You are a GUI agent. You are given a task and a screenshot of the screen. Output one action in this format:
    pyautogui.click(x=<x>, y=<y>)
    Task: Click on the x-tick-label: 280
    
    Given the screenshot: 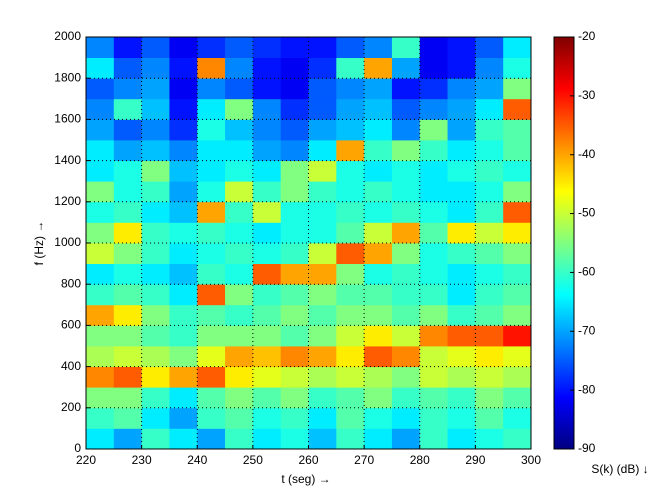 What is the action you would take?
    pyautogui.click(x=420, y=460)
    